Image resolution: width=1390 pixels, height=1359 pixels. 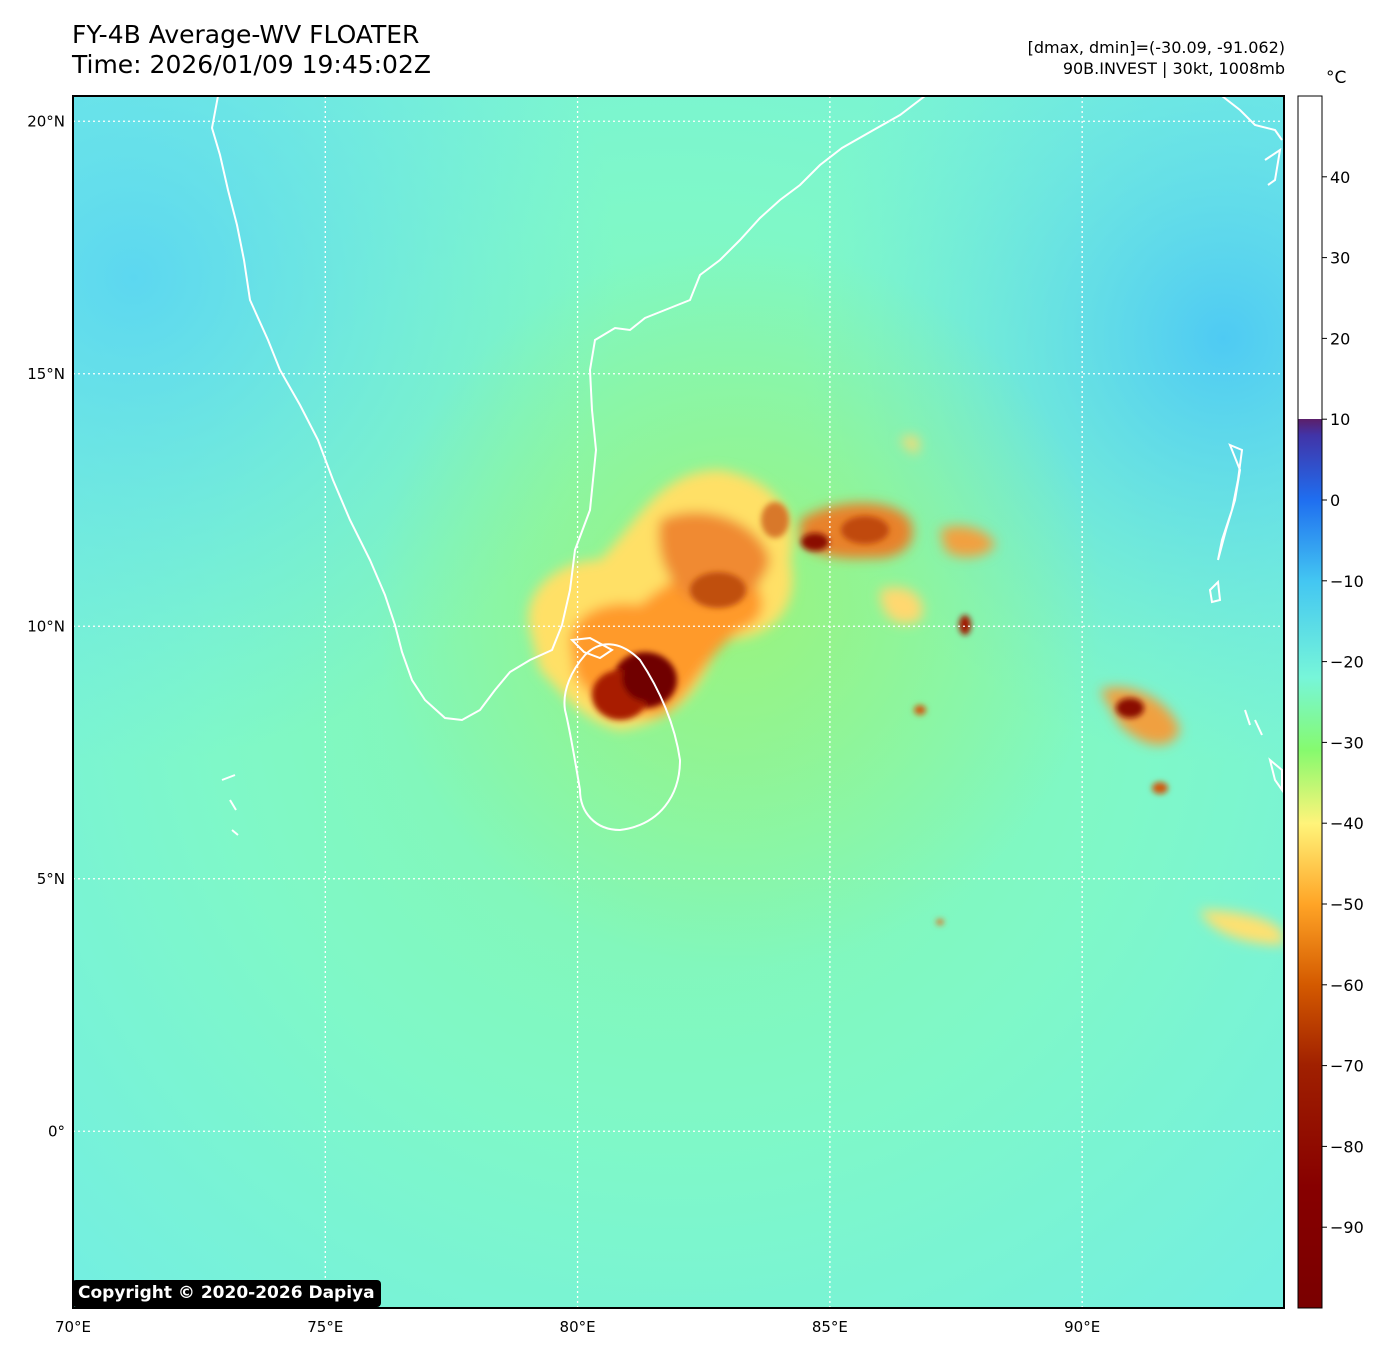 I want to click on latitude-labels: 20°N 15°N 10°N 5°N 0°, so click(x=46, y=626).